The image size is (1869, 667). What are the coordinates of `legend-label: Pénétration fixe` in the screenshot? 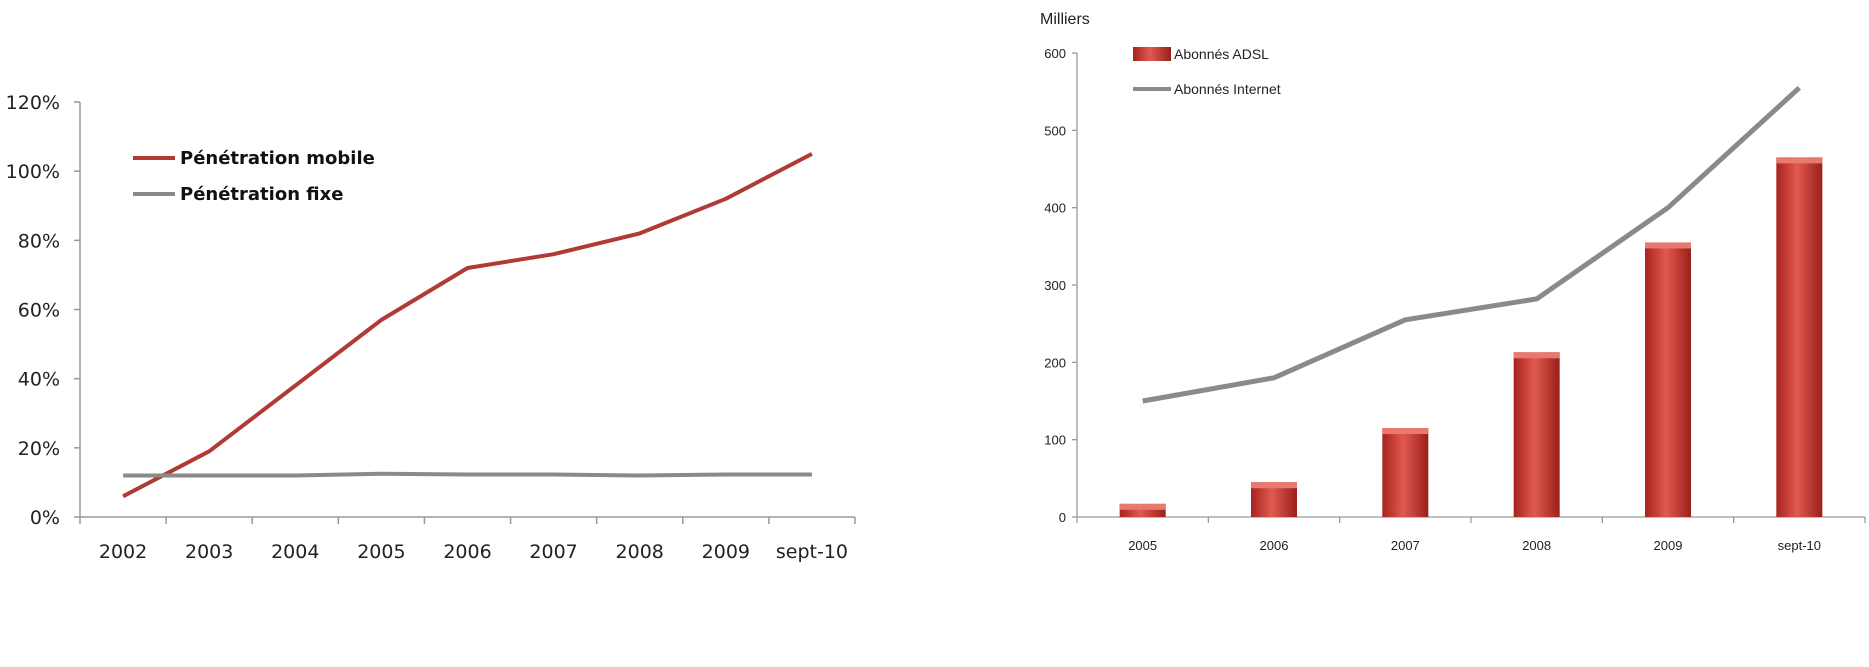 It's located at (261, 194).